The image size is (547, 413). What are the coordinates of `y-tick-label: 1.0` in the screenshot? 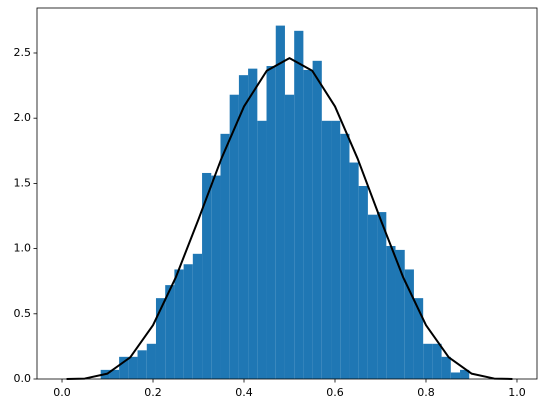 It's located at (23, 248).